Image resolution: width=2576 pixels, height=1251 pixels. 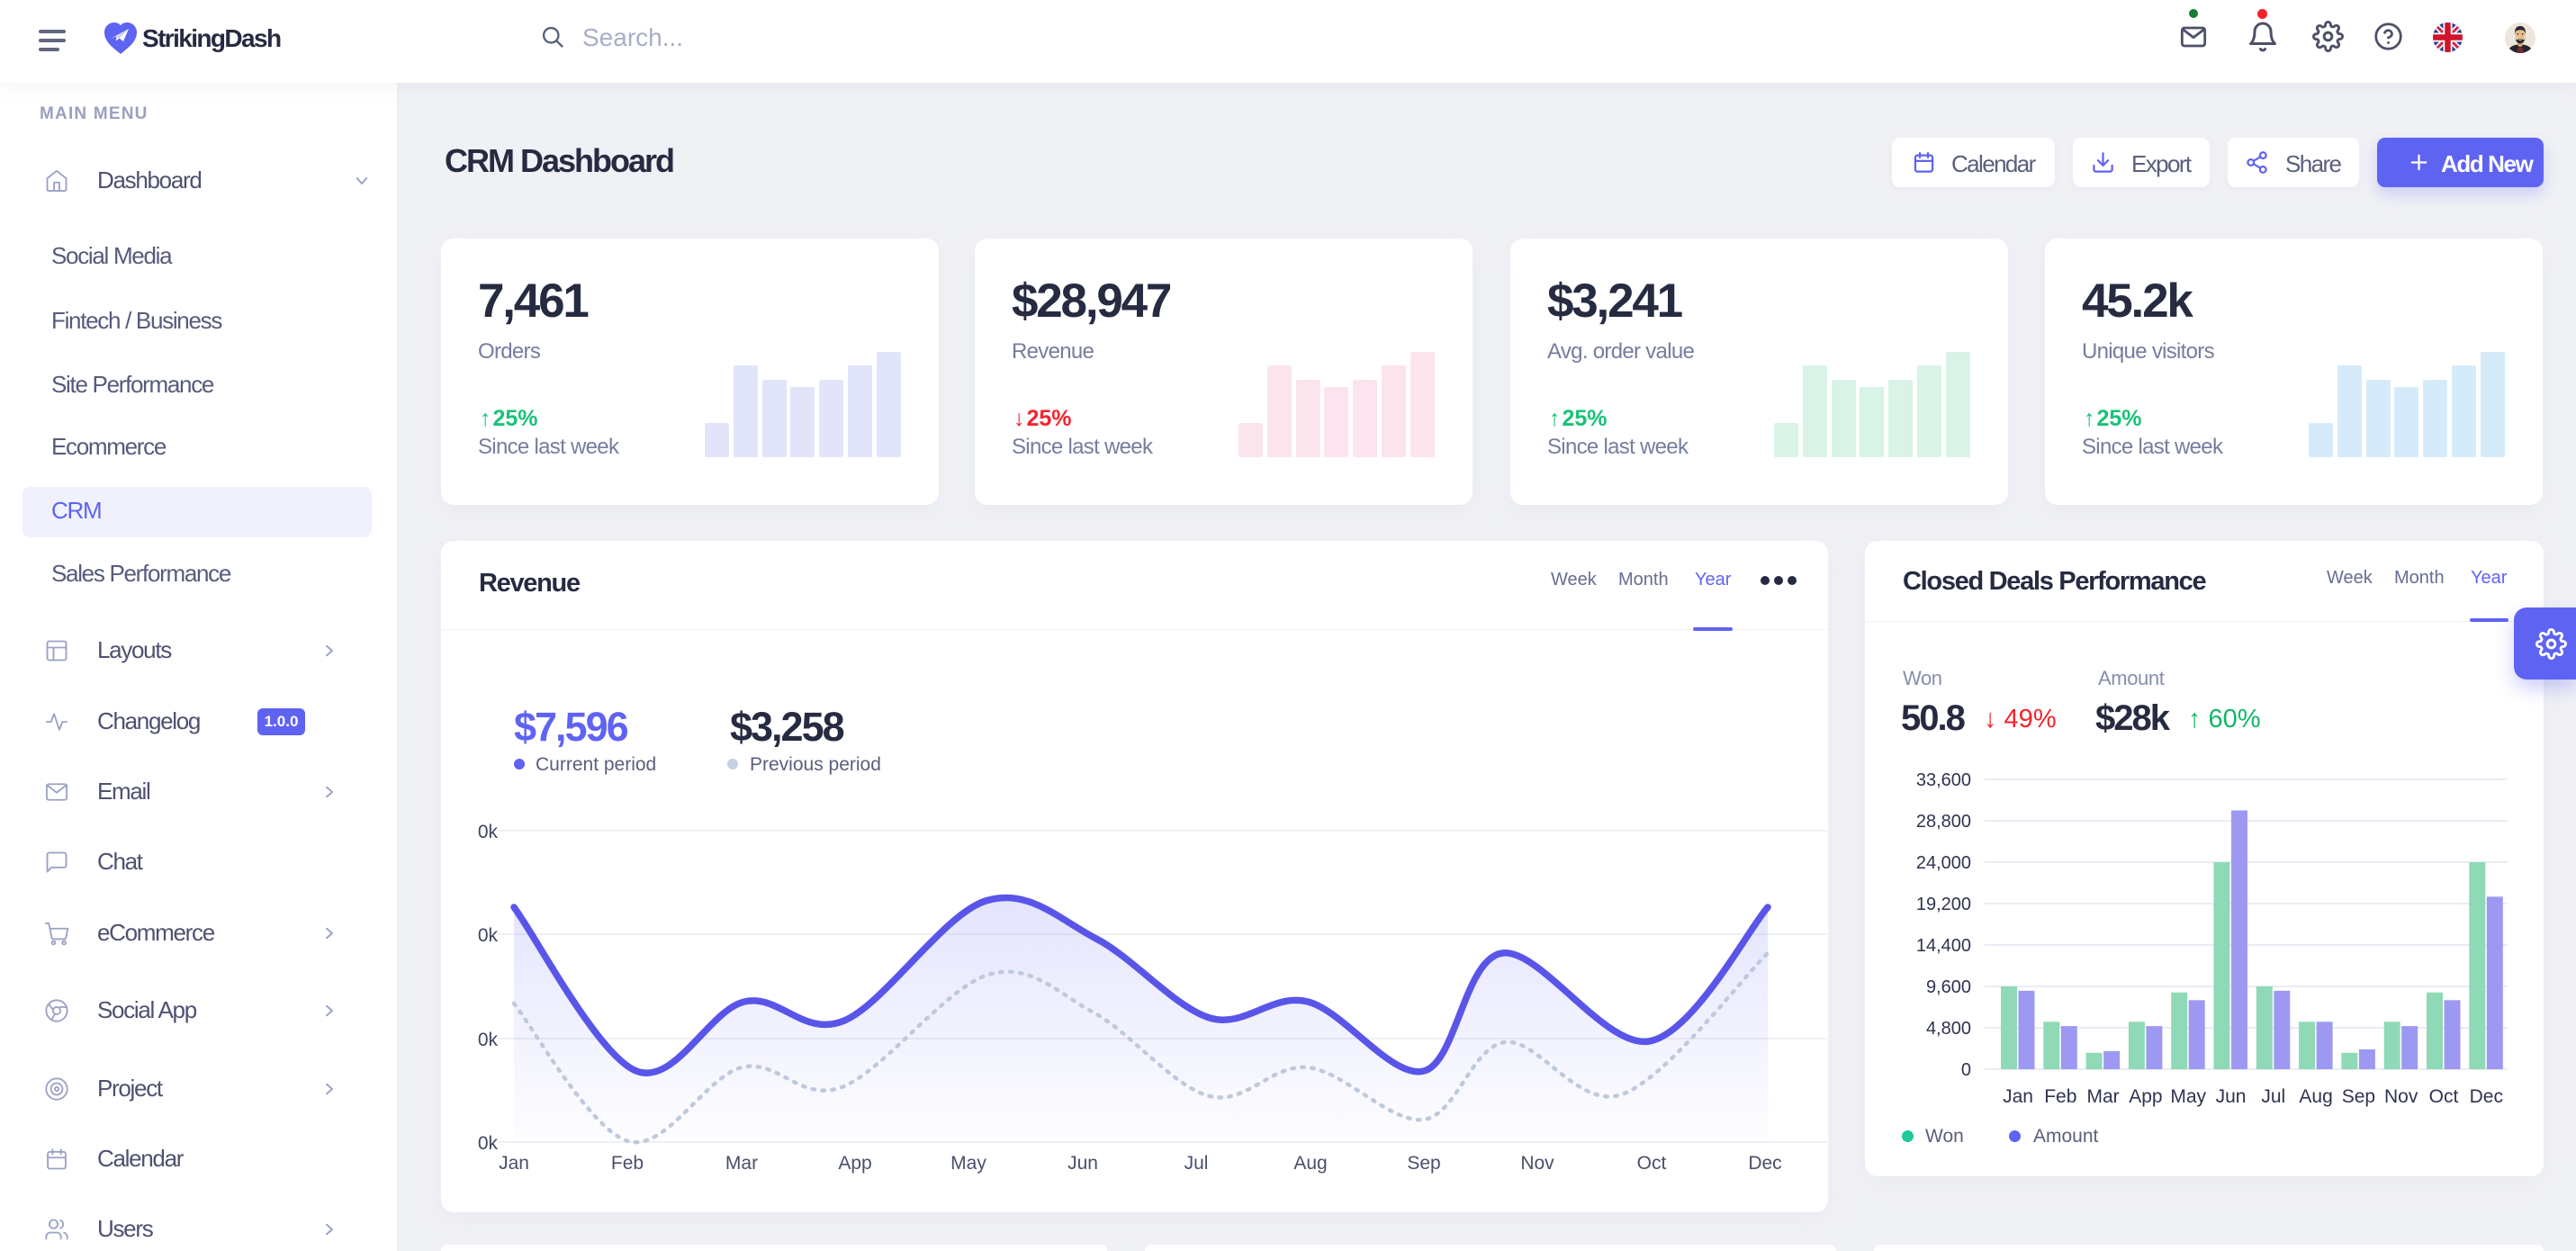 I want to click on svg-text: 9,600, so click(x=1948, y=987).